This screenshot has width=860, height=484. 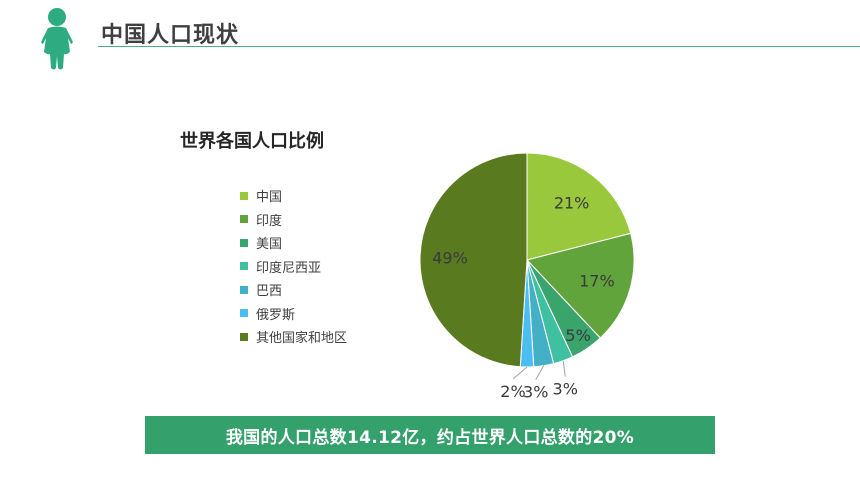 What do you see at coordinates (597, 280) in the screenshot?
I see `pie-data-label: 17%` at bounding box center [597, 280].